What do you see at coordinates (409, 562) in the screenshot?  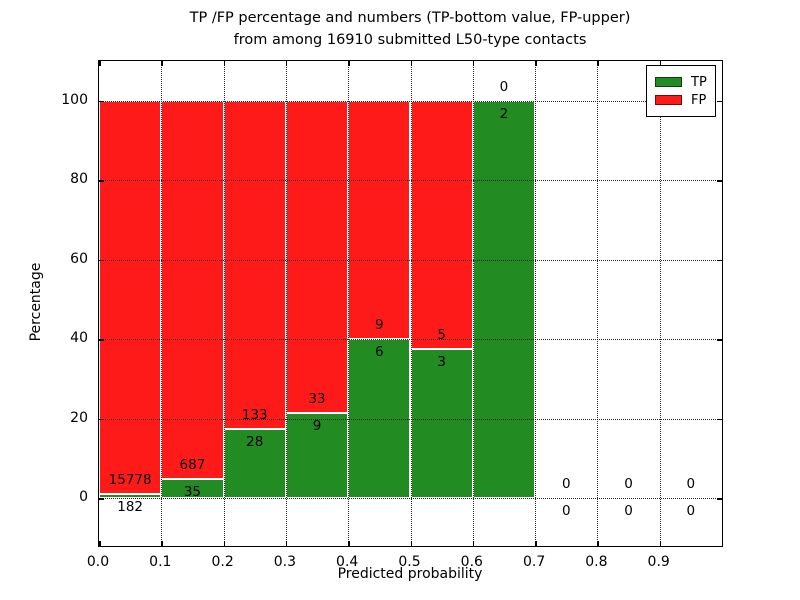 I see `x-tick-label: 0.5` at bounding box center [409, 562].